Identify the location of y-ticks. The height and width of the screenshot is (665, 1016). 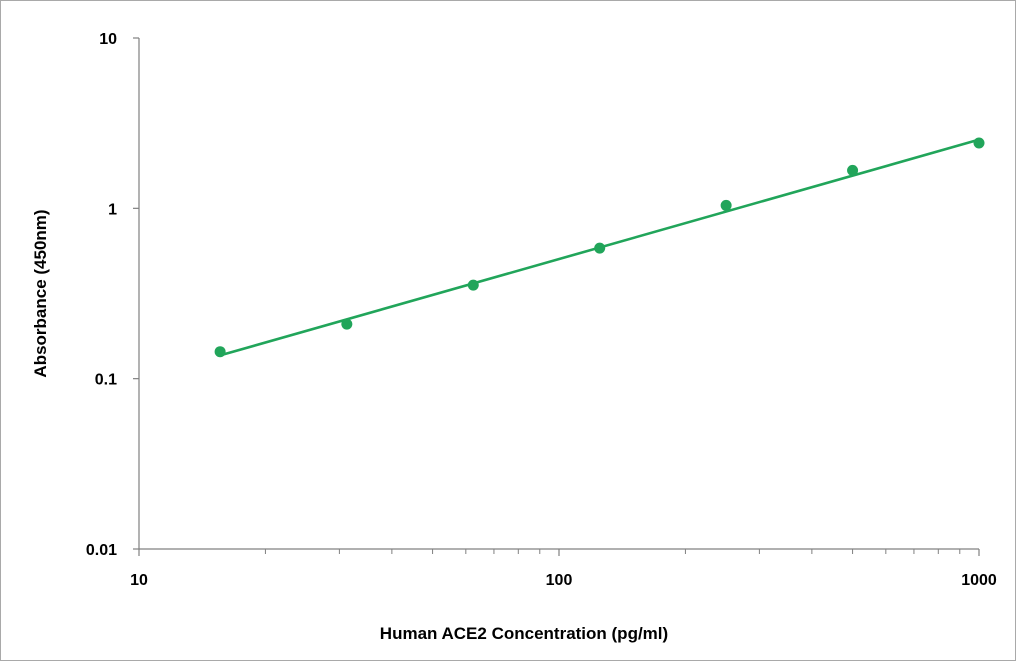
(136, 293).